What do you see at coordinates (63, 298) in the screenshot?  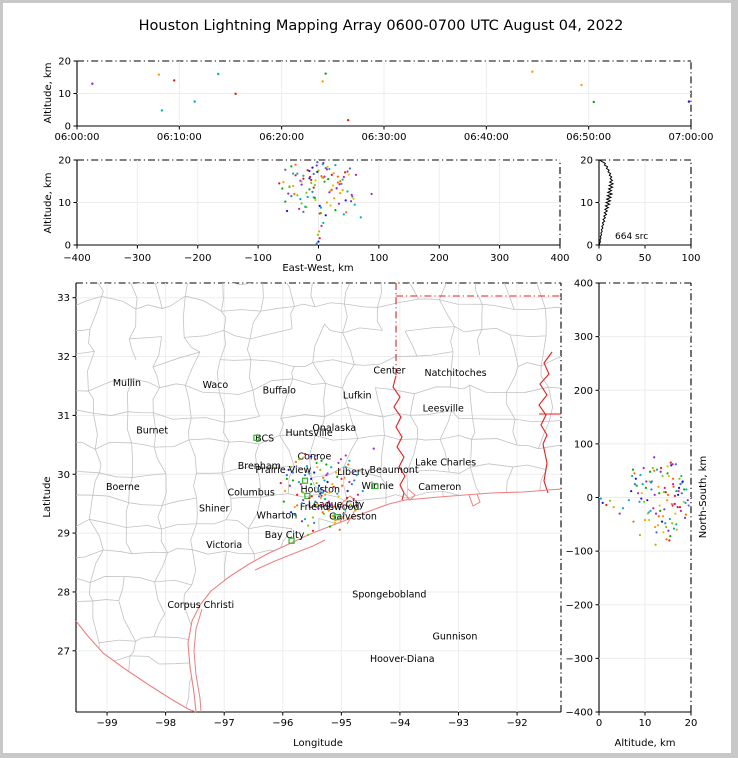 I see `y-tick-label: 33` at bounding box center [63, 298].